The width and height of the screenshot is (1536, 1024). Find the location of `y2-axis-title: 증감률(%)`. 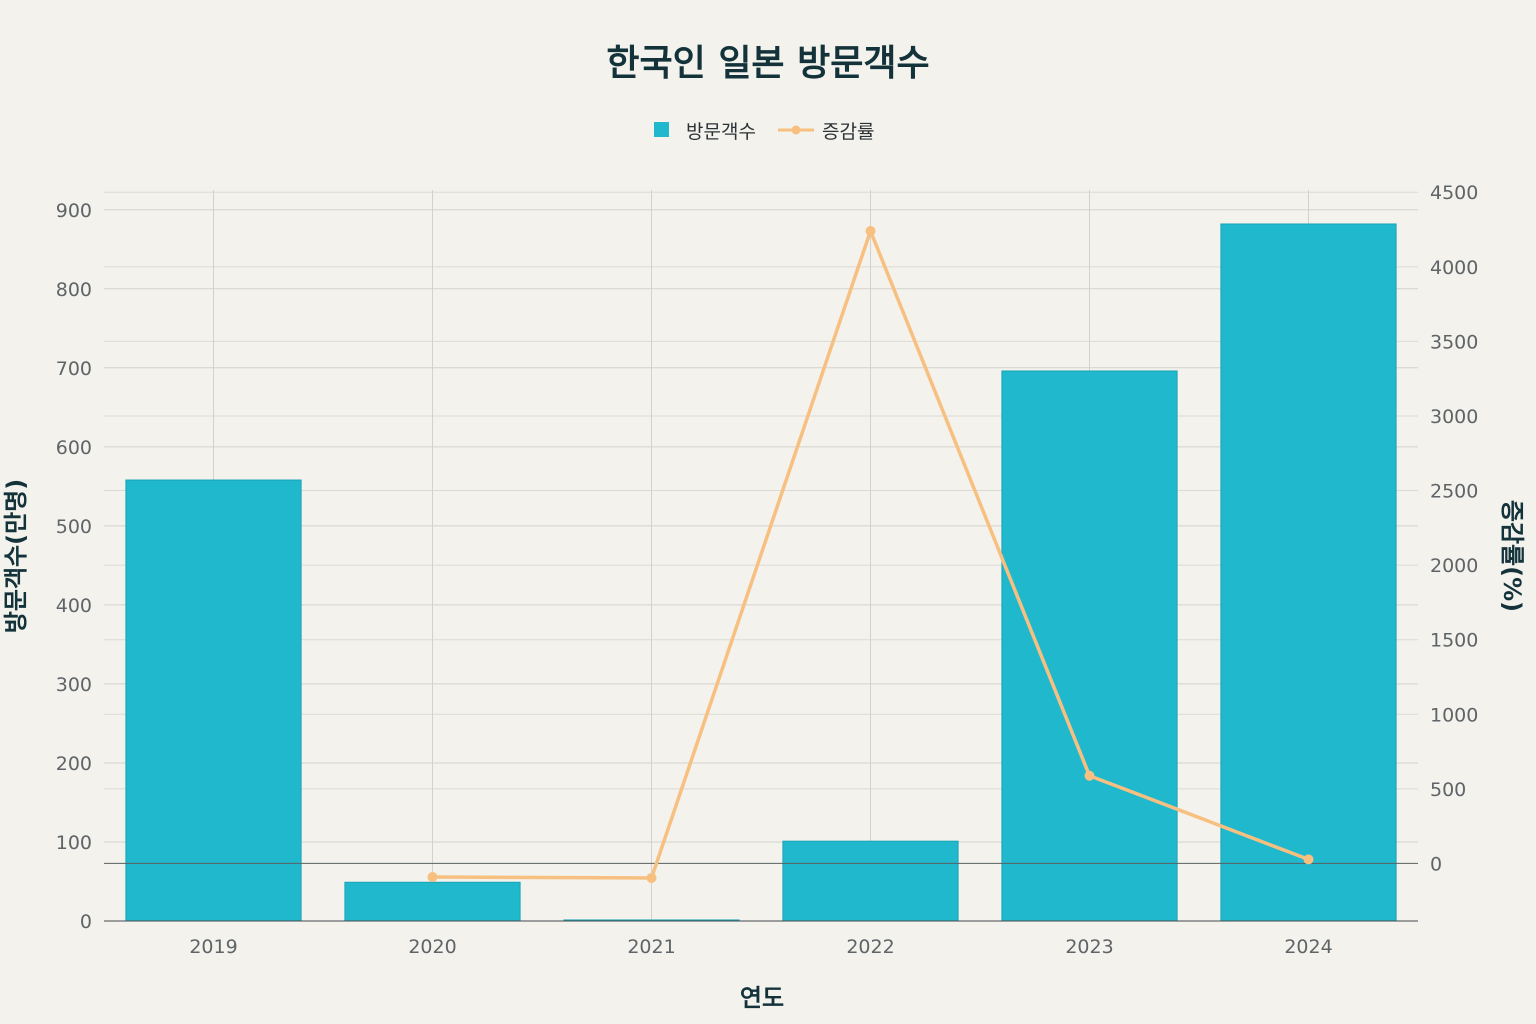

y2-axis-title: 증감률(%) is located at coordinates (1512, 556).